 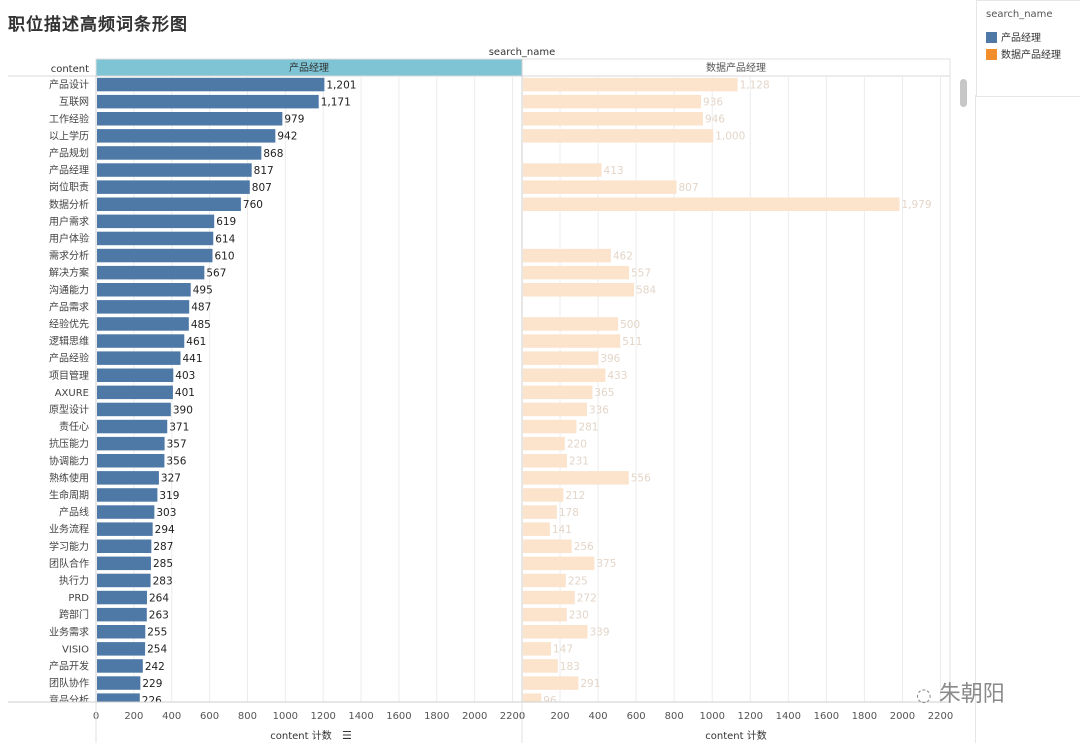 I want to click on bar-value-label: 220, so click(x=577, y=444).